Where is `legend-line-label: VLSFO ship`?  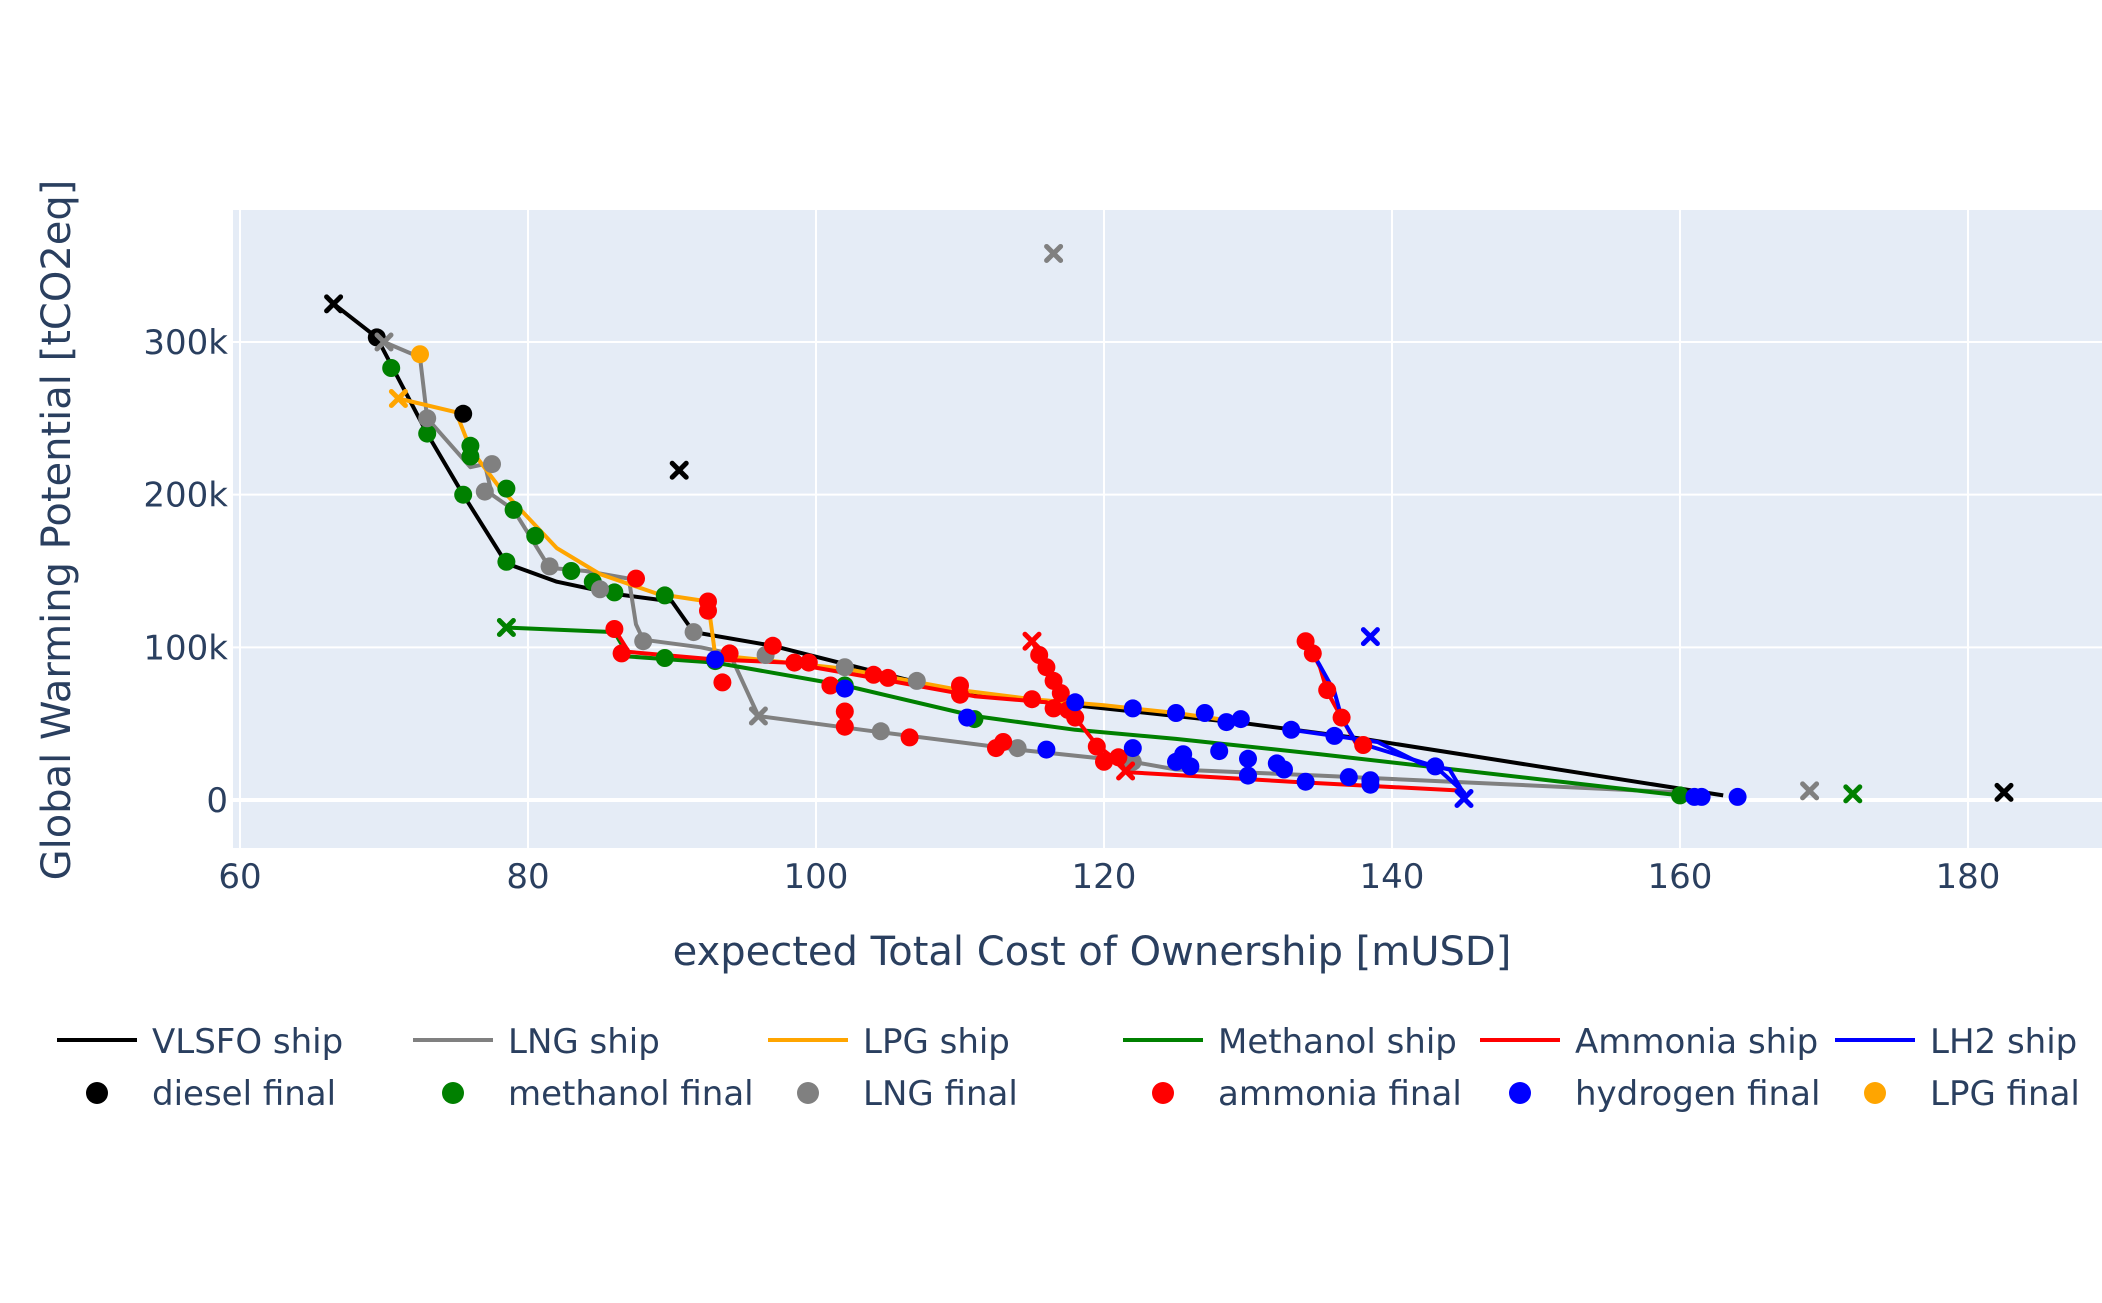
legend-line-label: VLSFO ship is located at coordinates (247, 1042).